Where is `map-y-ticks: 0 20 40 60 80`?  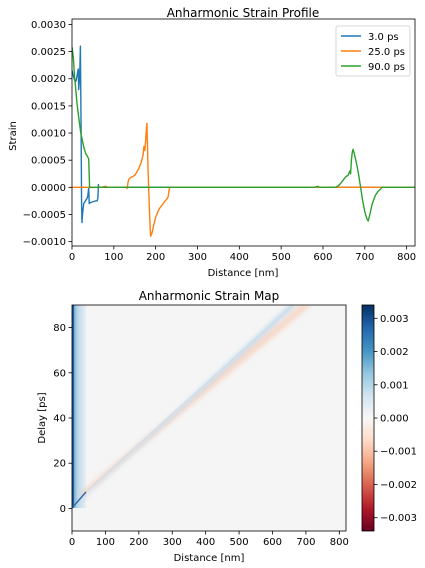 map-y-ticks: 0 20 40 60 80 is located at coordinates (62, 419).